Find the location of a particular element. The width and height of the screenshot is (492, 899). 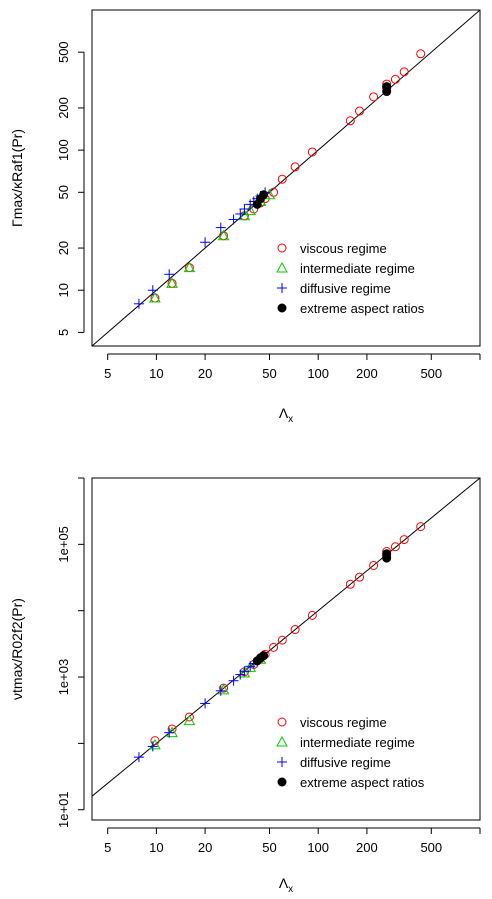

y-tick-label: 1e+01 is located at coordinates (63, 809).